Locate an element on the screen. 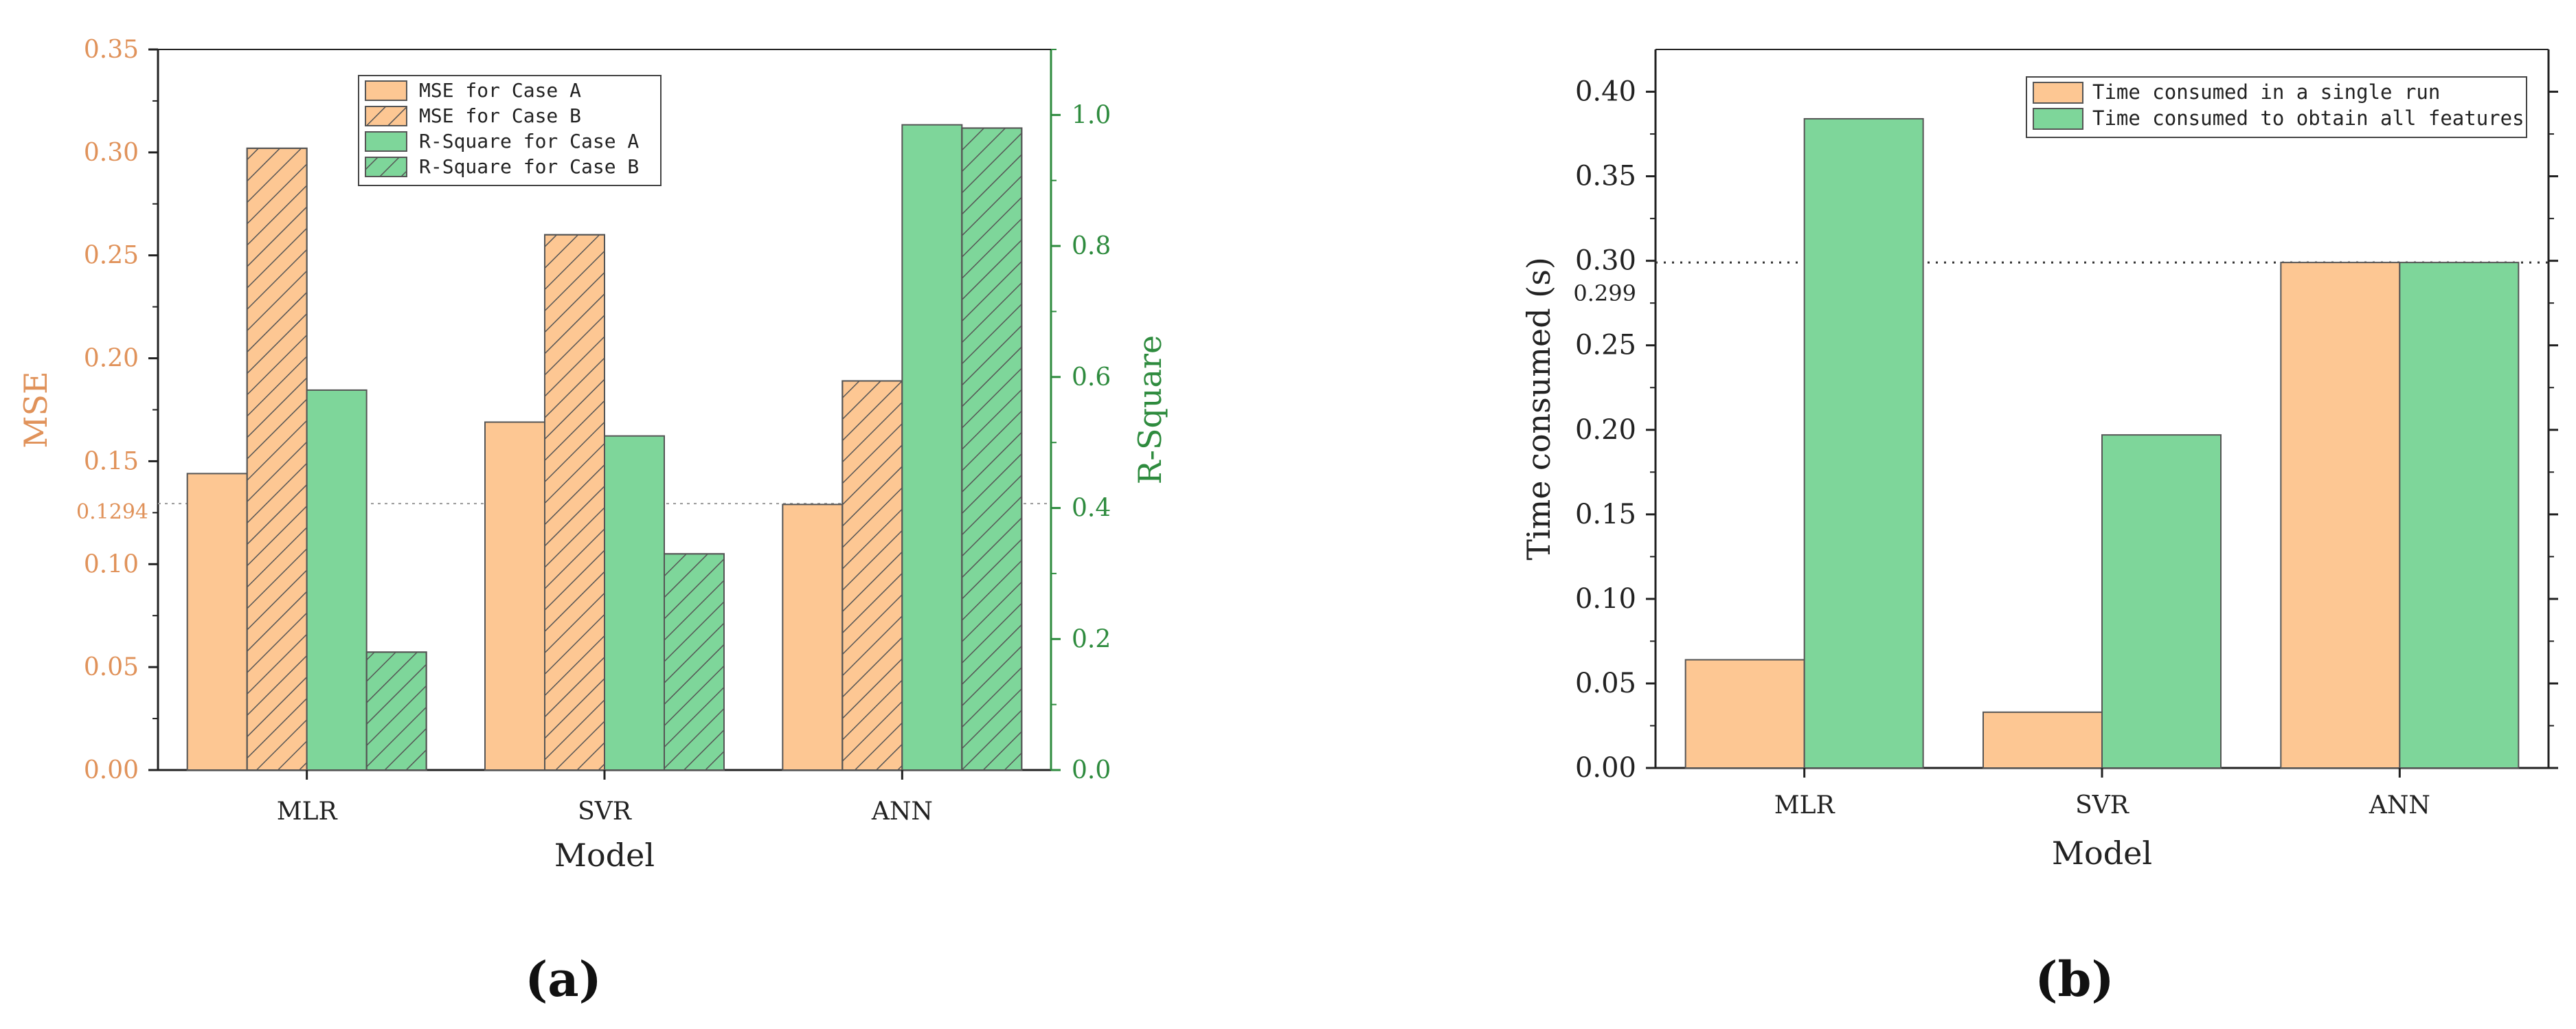 The image size is (2576, 1029). y-right-tick-label: 0.8 is located at coordinates (1091, 246).